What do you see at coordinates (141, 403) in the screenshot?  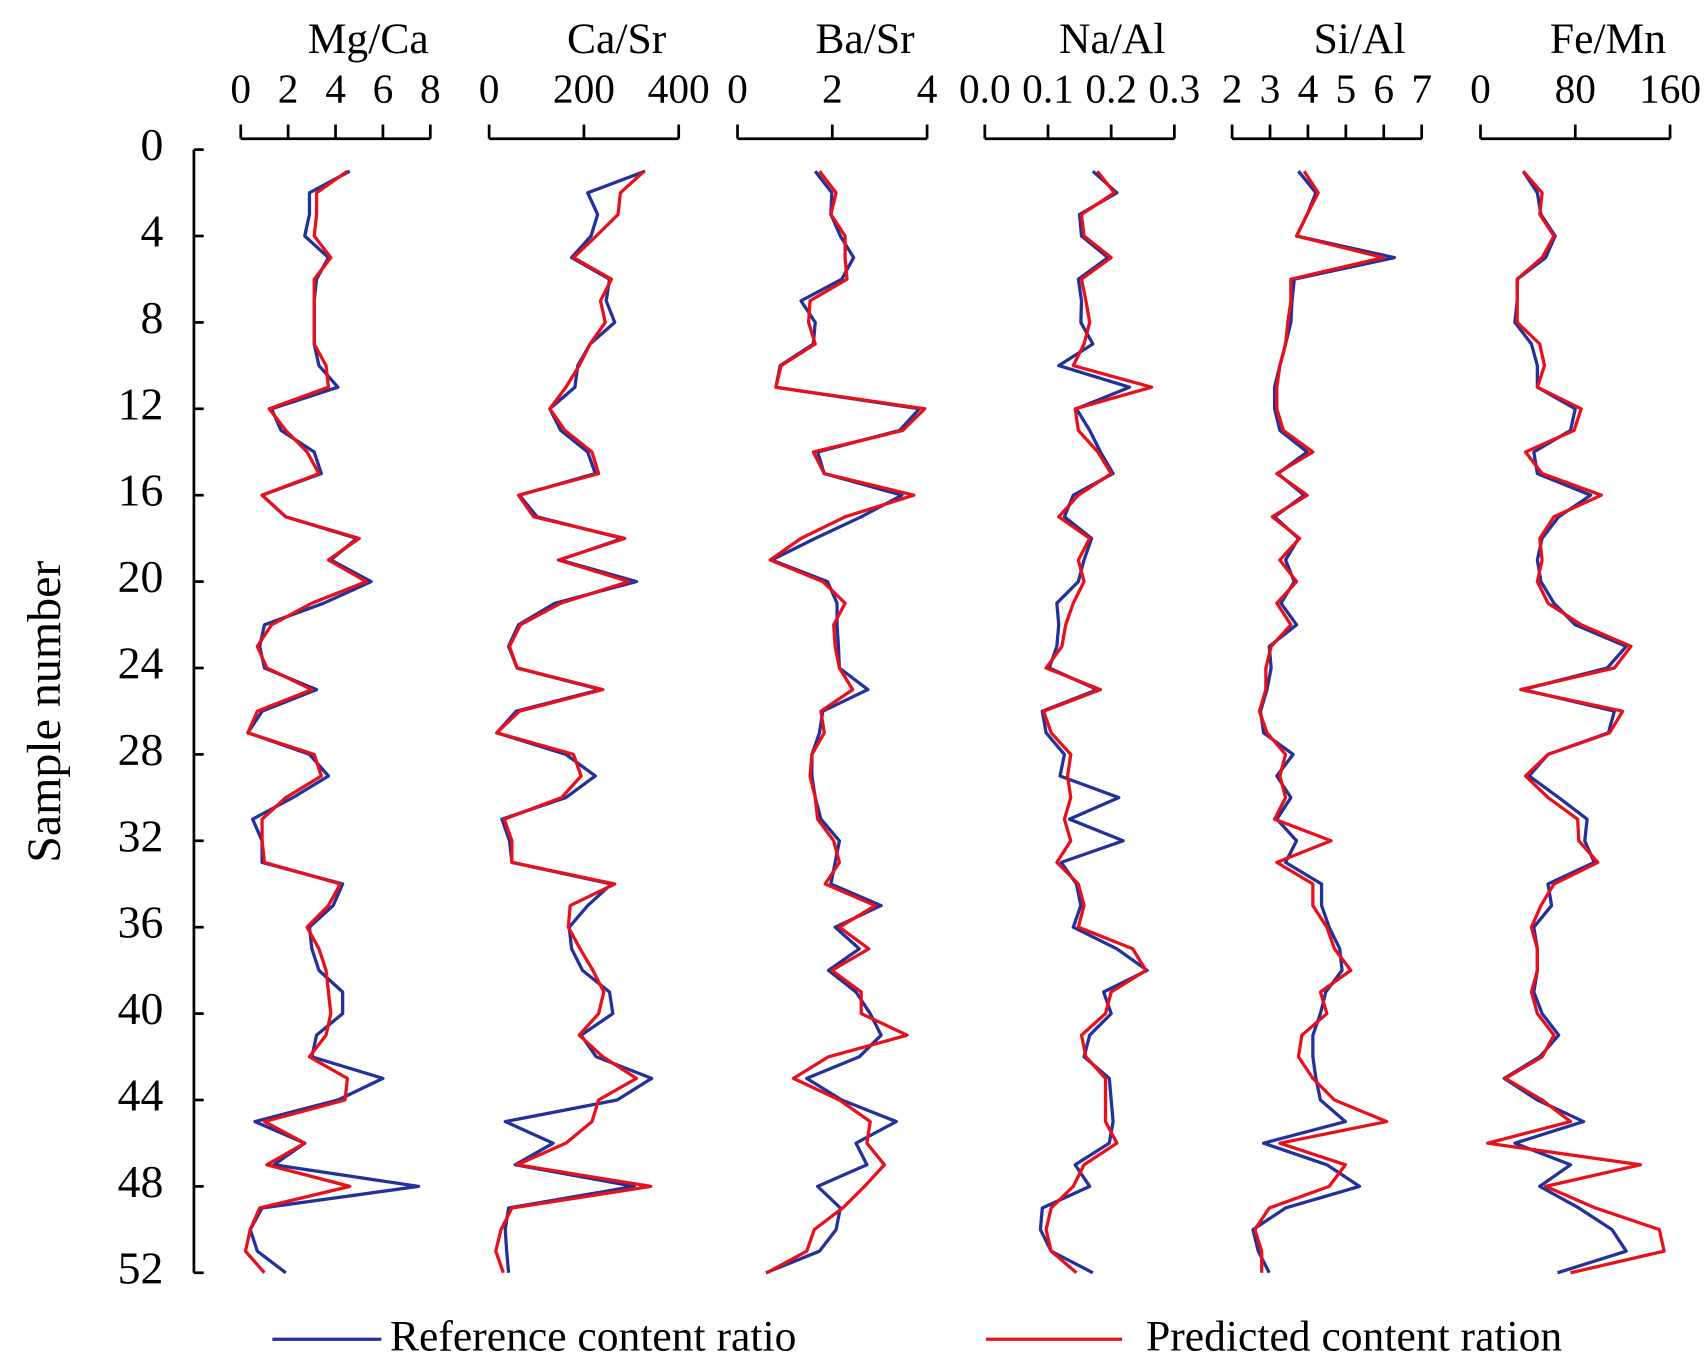 I see `y-tick-label: 12` at bounding box center [141, 403].